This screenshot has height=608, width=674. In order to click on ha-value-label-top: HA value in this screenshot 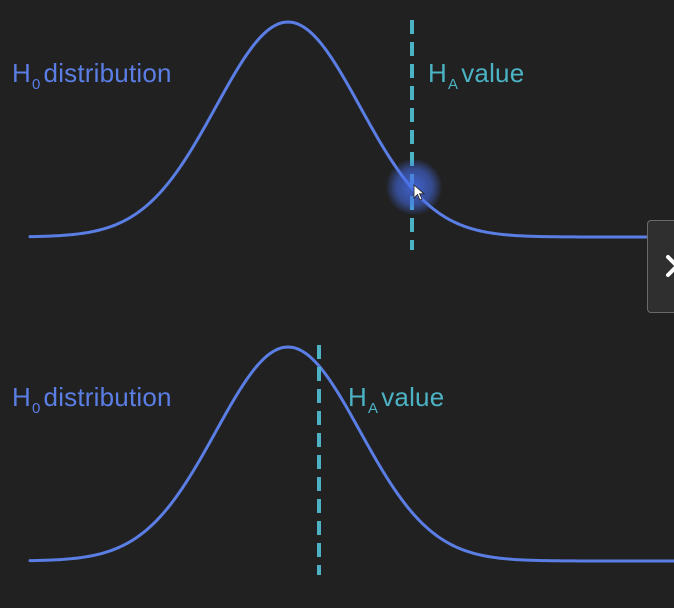, I will do `click(476, 79)`.